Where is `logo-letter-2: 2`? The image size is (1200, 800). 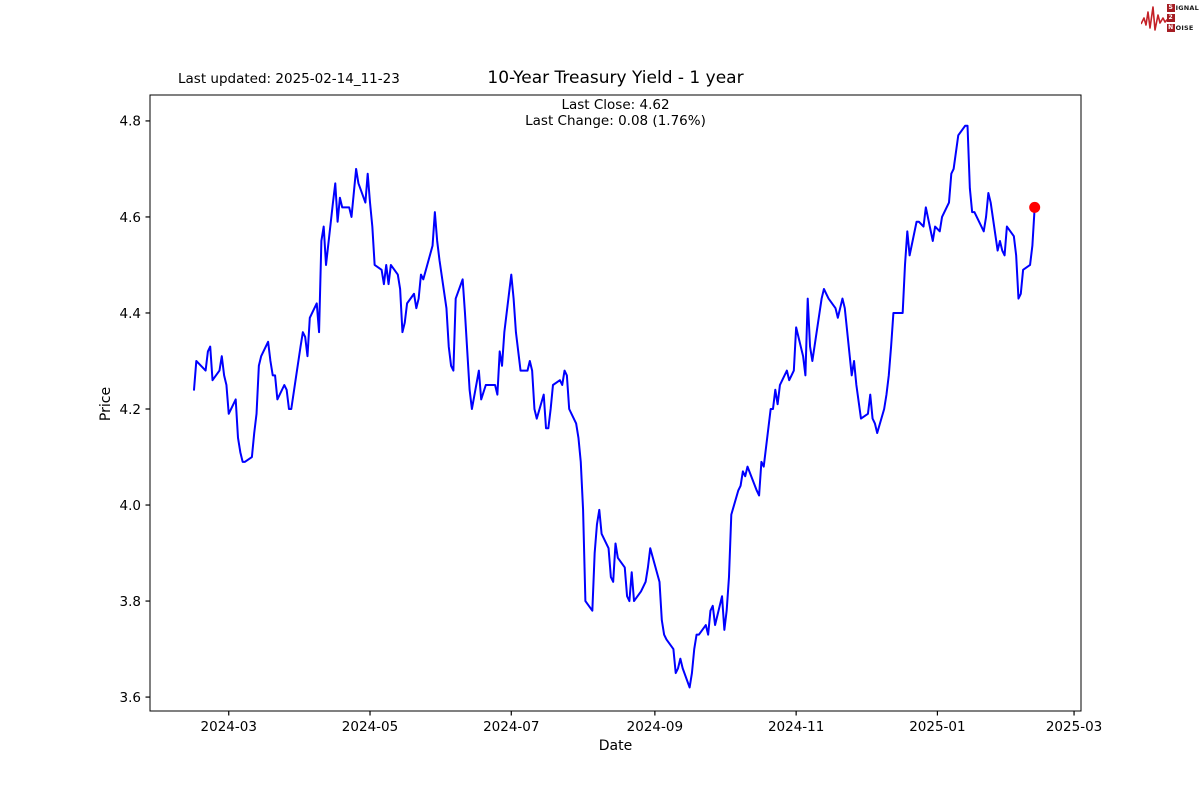
logo-letter-2: 2 is located at coordinates (1170, 18).